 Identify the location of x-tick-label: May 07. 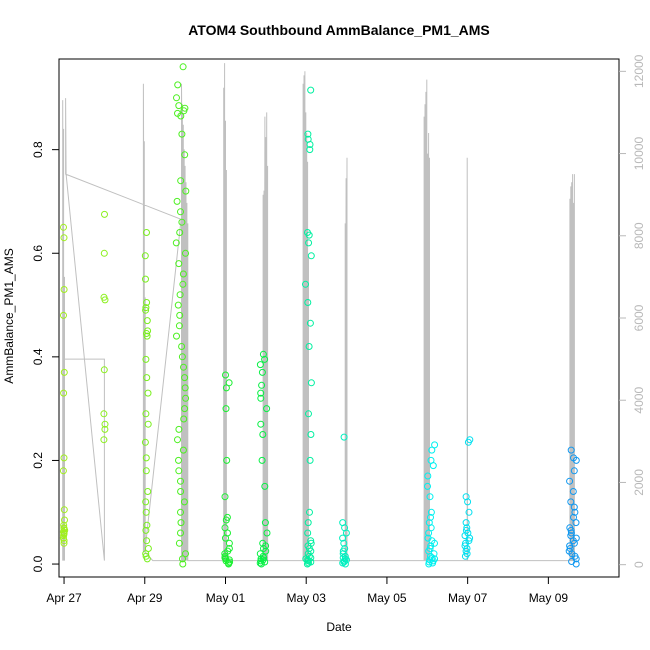
(468, 598).